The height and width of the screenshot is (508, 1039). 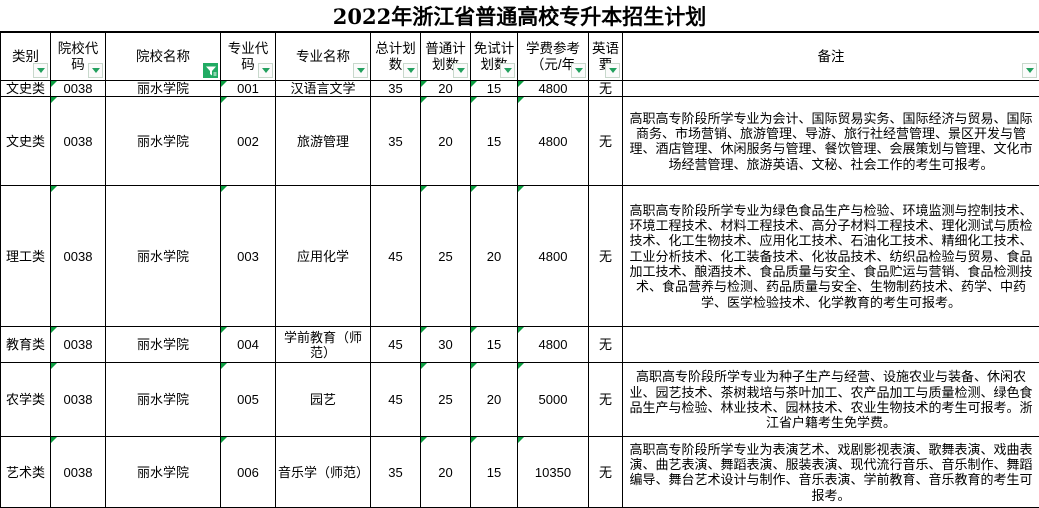 I want to click on cell-major-code: 004, so click(x=248, y=345).